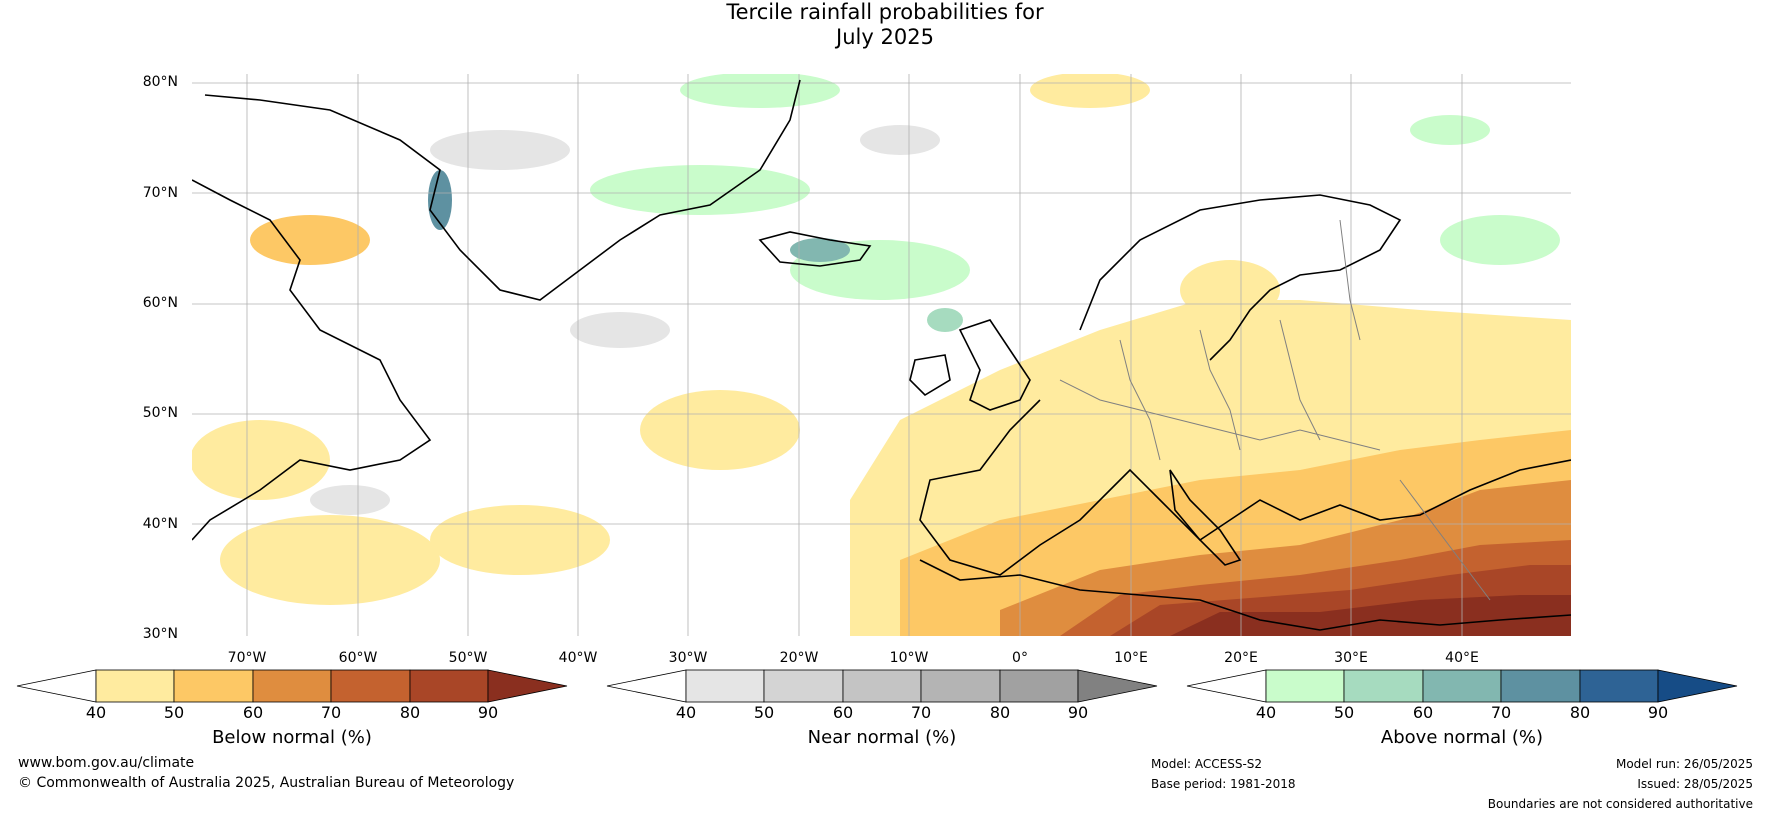 Image resolution: width=1770 pixels, height=816 pixels. Describe the element at coordinates (1000, 712) in the screenshot. I see `cb-near-tick-80: 80` at that location.